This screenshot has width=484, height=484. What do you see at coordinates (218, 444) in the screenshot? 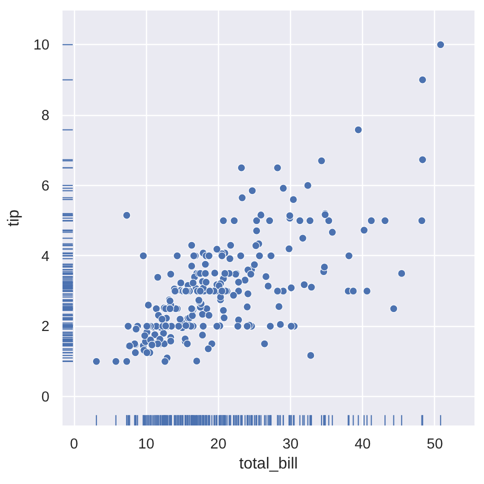
I see `x-tick-label: 20` at bounding box center [218, 444].